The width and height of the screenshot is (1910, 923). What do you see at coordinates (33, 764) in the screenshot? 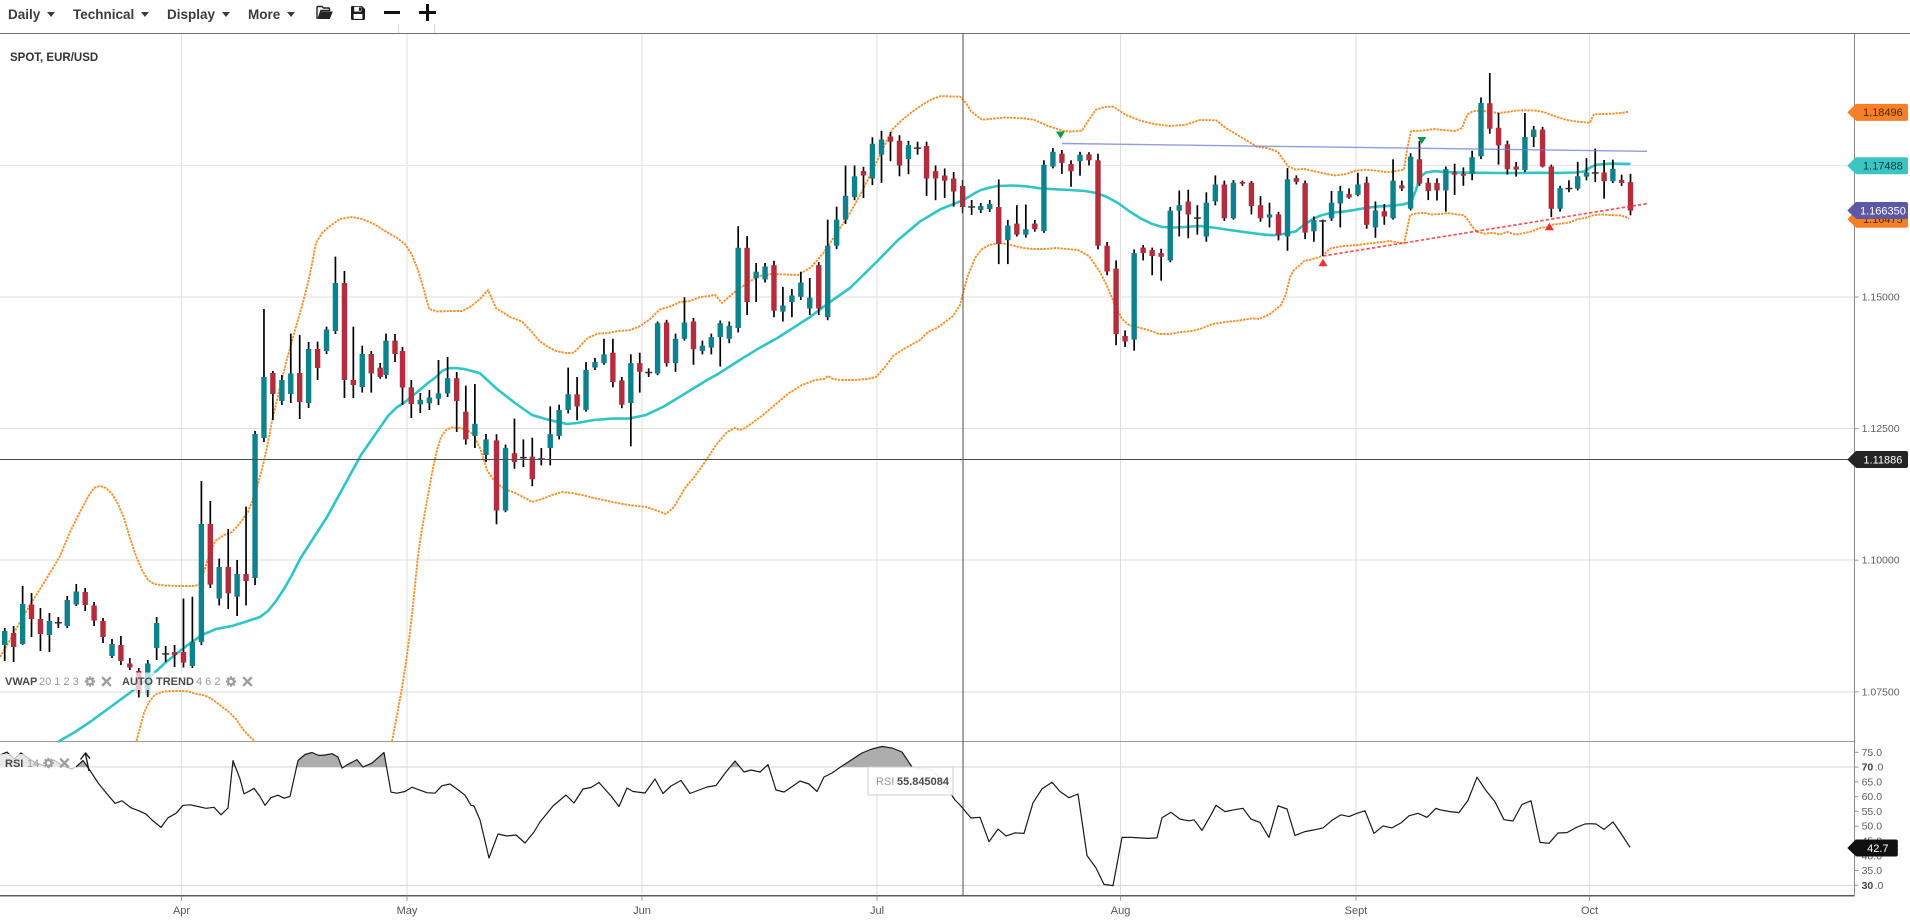
I see `svg-text: 14` at bounding box center [33, 764].